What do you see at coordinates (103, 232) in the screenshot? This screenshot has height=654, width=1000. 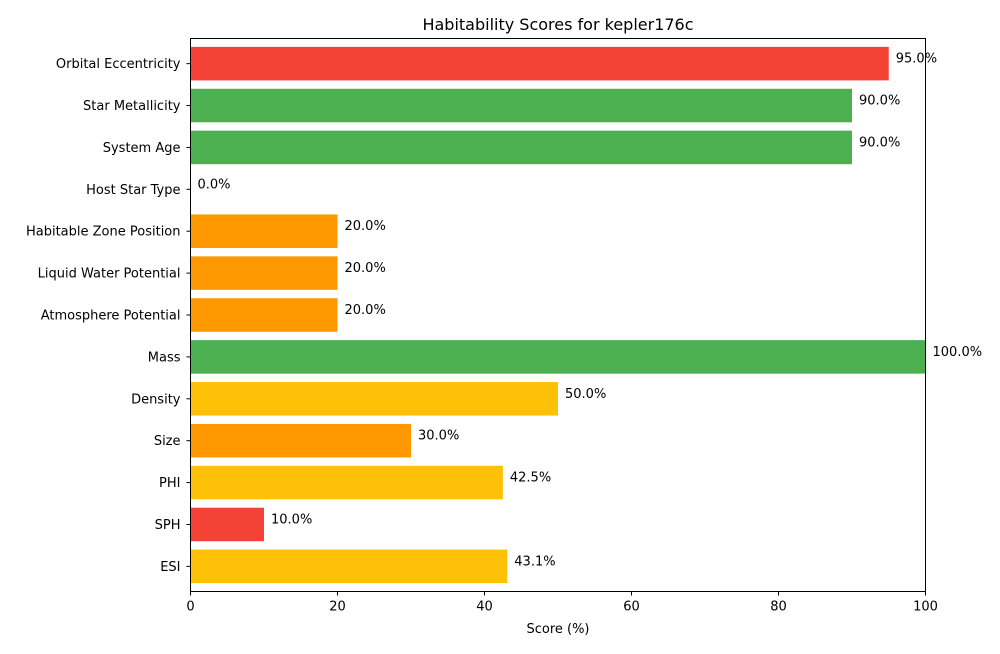 I see `y-tick-label-habitable-zone-position: Habitable Zone Position` at bounding box center [103, 232].